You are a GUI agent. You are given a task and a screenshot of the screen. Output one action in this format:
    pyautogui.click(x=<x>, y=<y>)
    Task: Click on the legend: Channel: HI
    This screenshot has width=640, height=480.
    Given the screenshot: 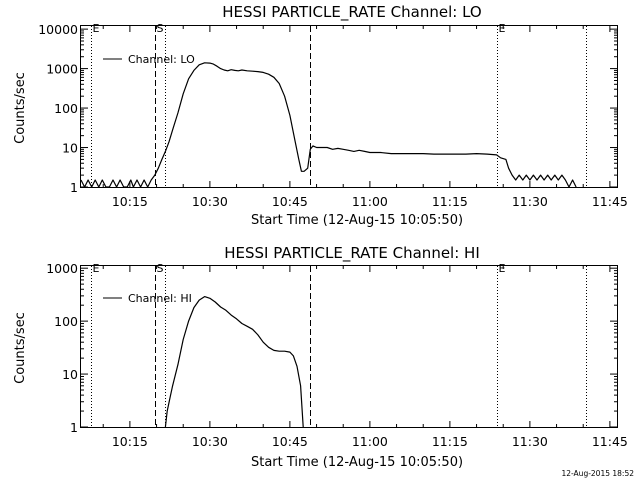 What is the action you would take?
    pyautogui.click(x=147, y=298)
    